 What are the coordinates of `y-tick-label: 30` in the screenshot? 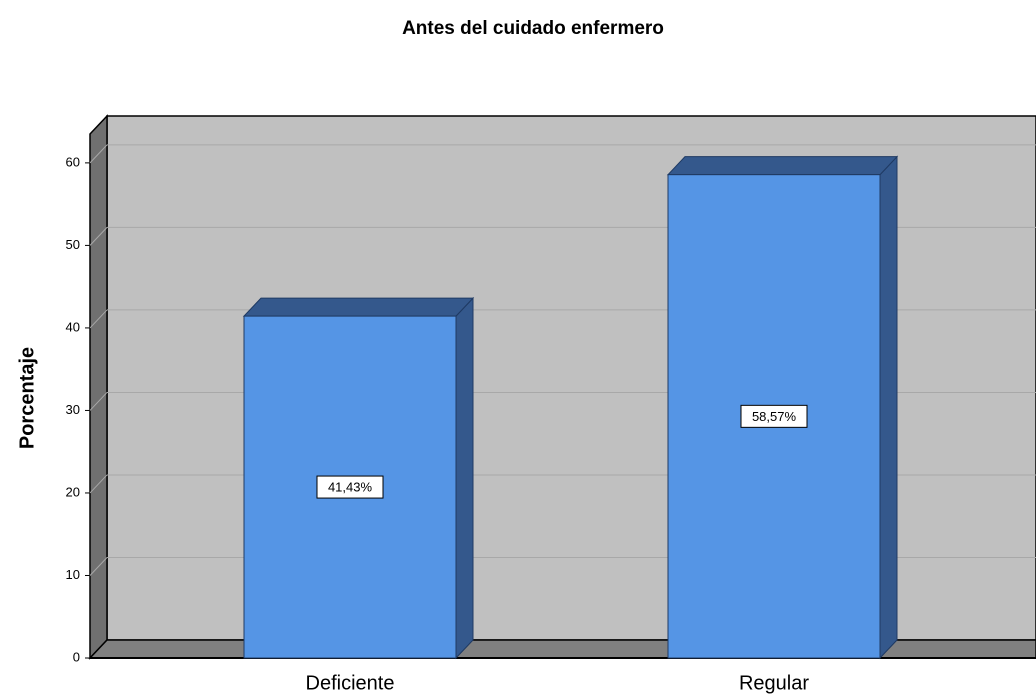 It's located at (73, 409).